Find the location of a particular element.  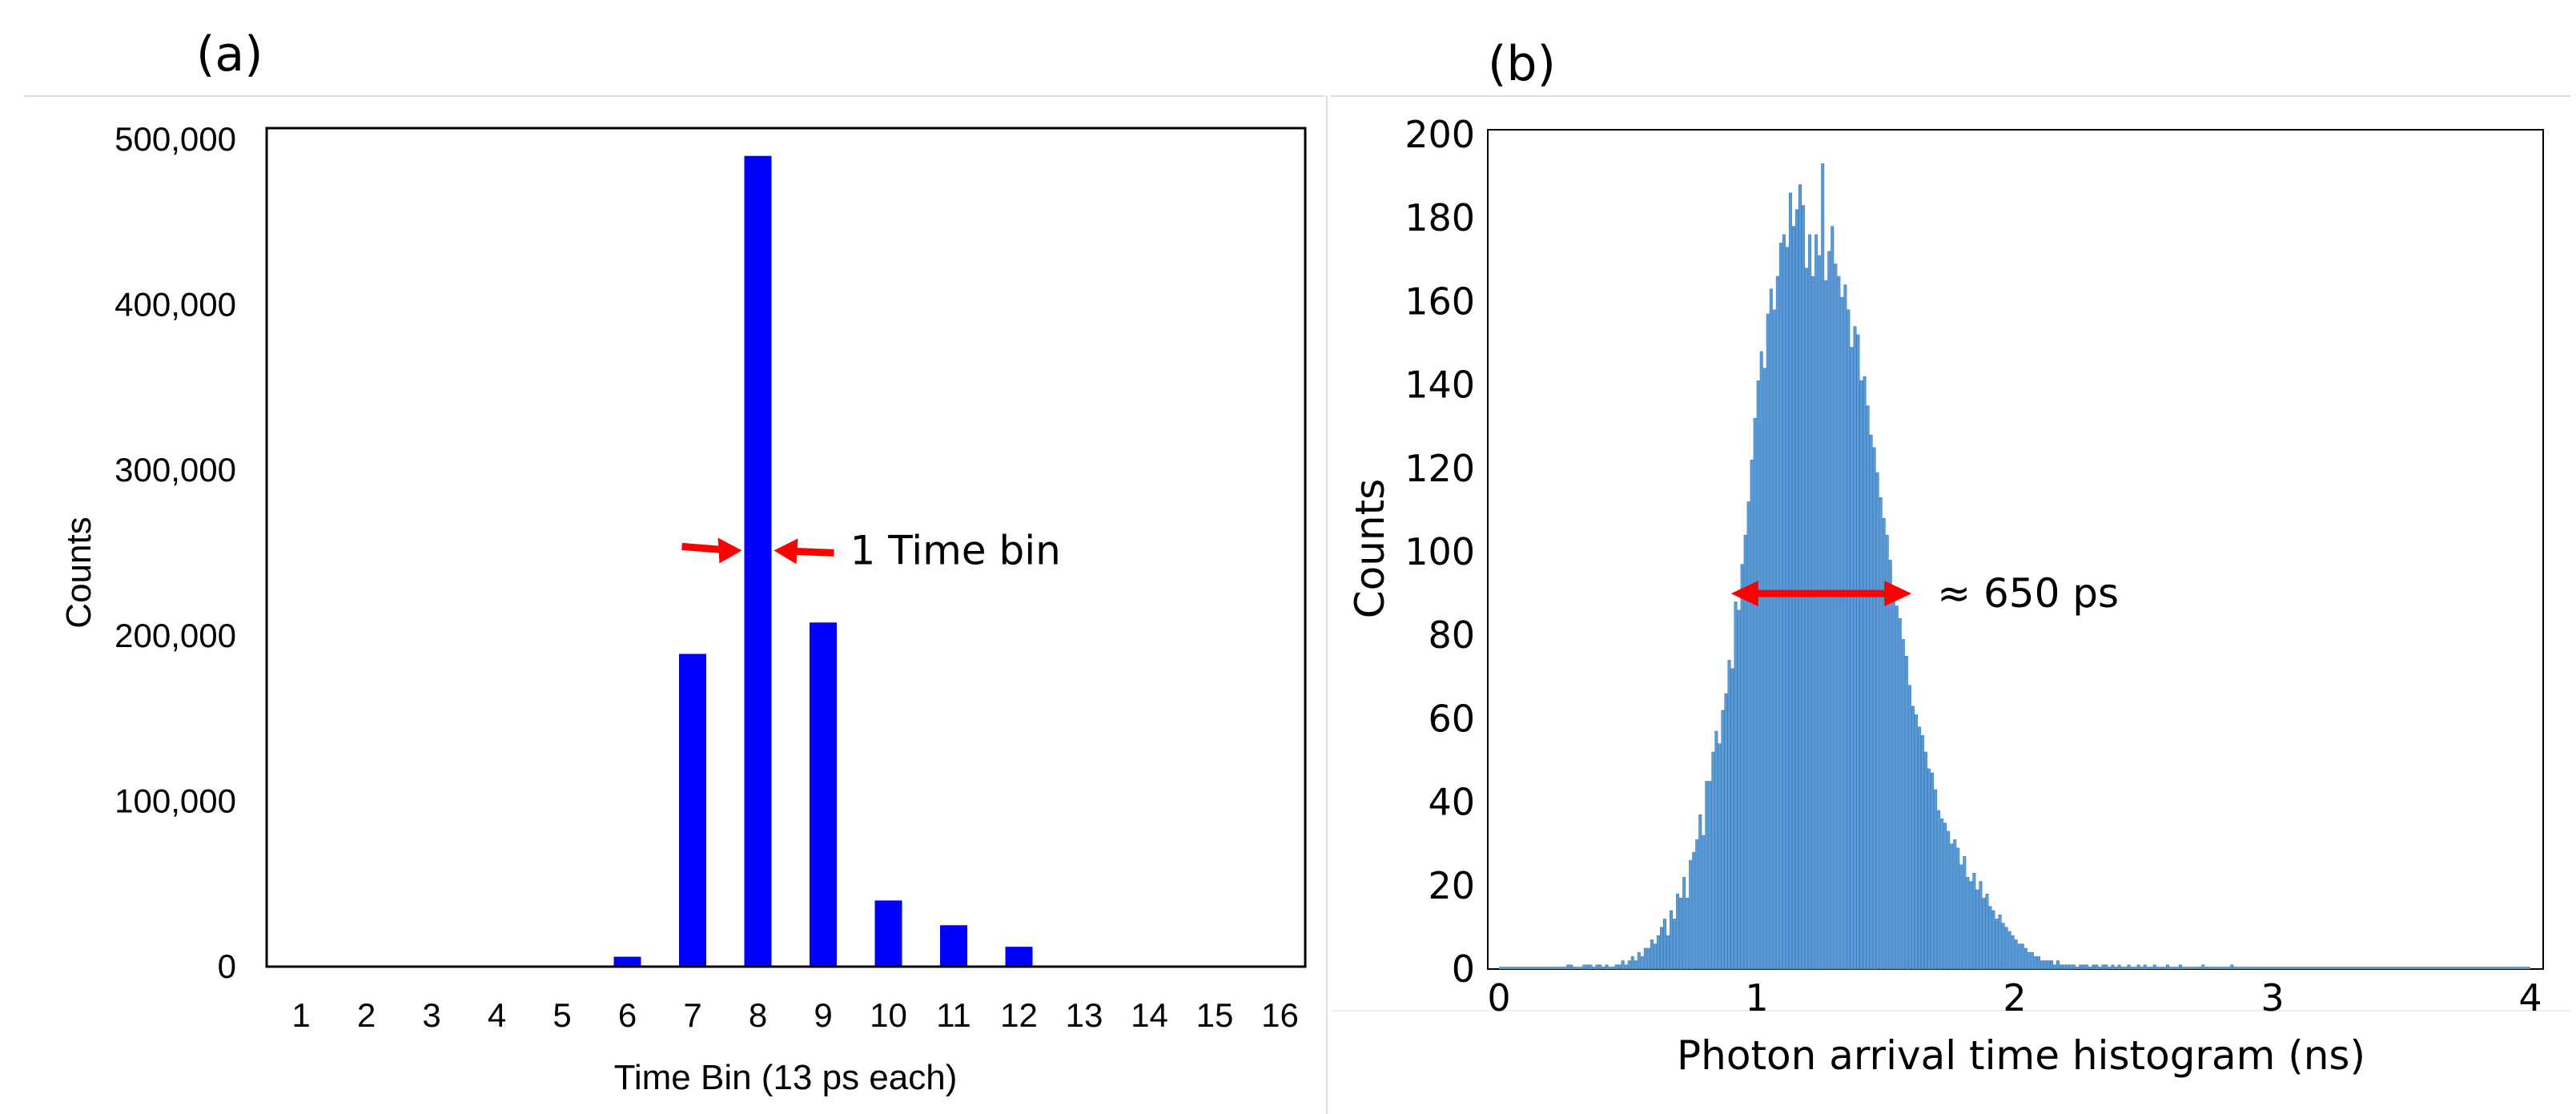

chart-a-y-tick-label: 200,000 is located at coordinates (175, 635).